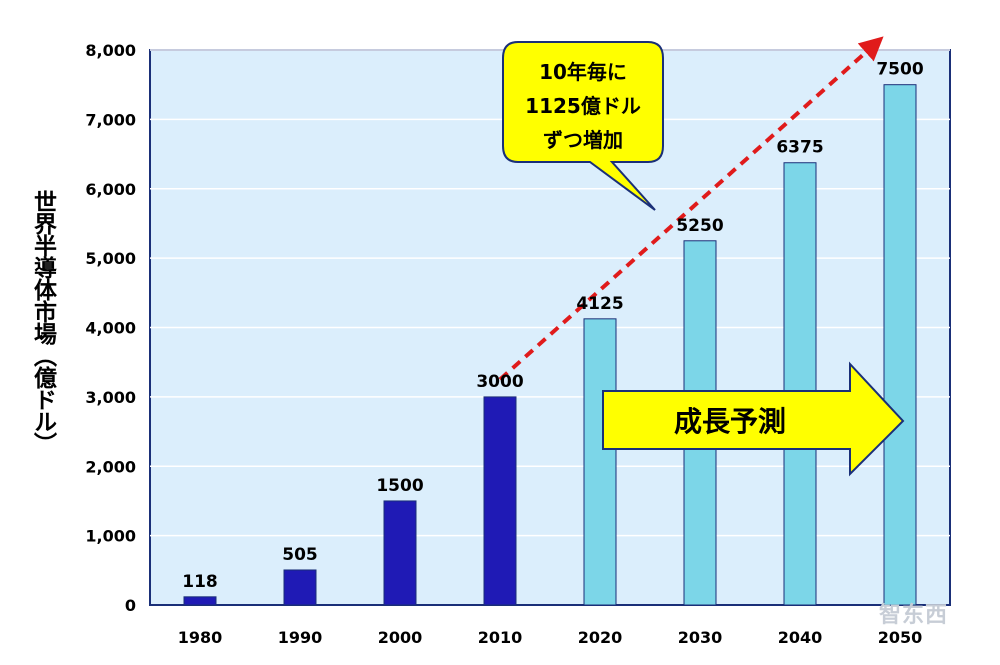  I want to click on callout-bubble, so click(583, 126).